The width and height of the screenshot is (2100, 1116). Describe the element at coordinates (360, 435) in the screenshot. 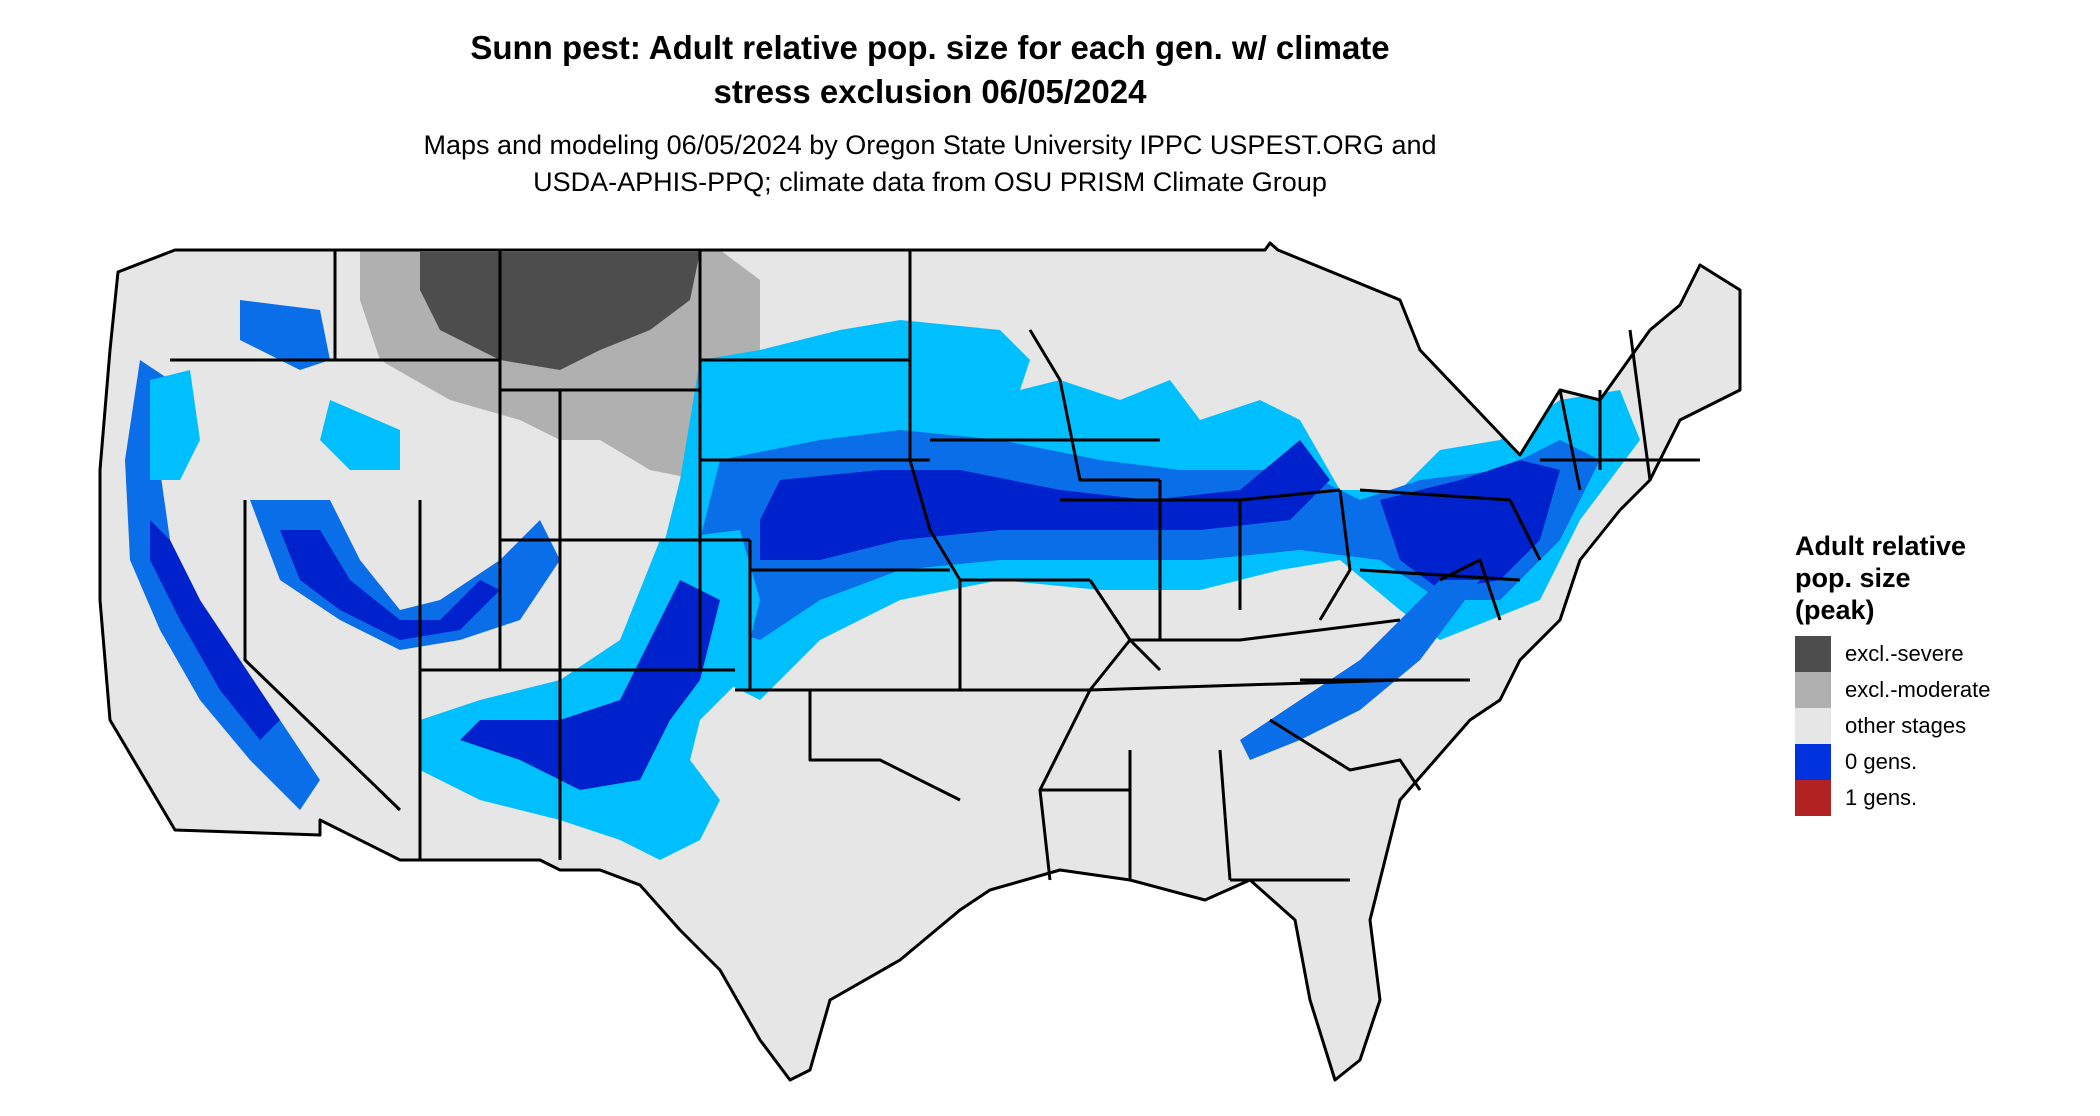

I see `snake-river` at that location.